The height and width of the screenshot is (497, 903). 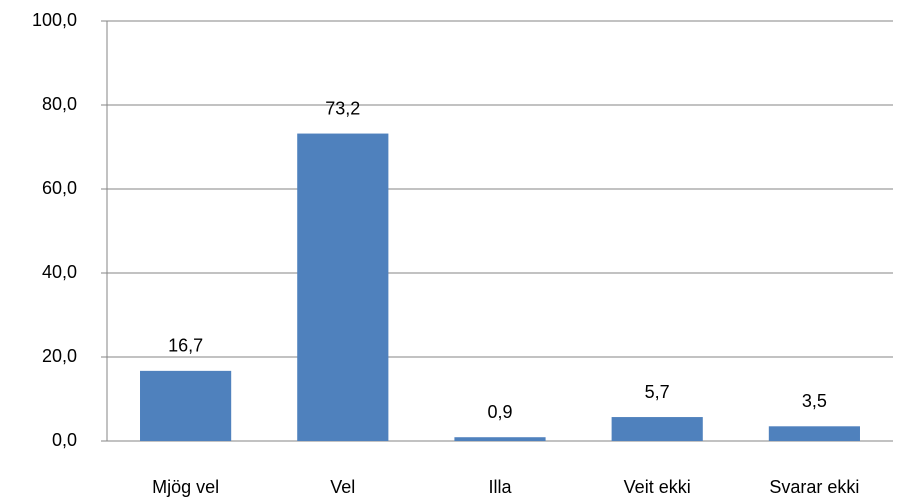 What do you see at coordinates (499, 412) in the screenshot?
I see `value-label: 0,9` at bounding box center [499, 412].